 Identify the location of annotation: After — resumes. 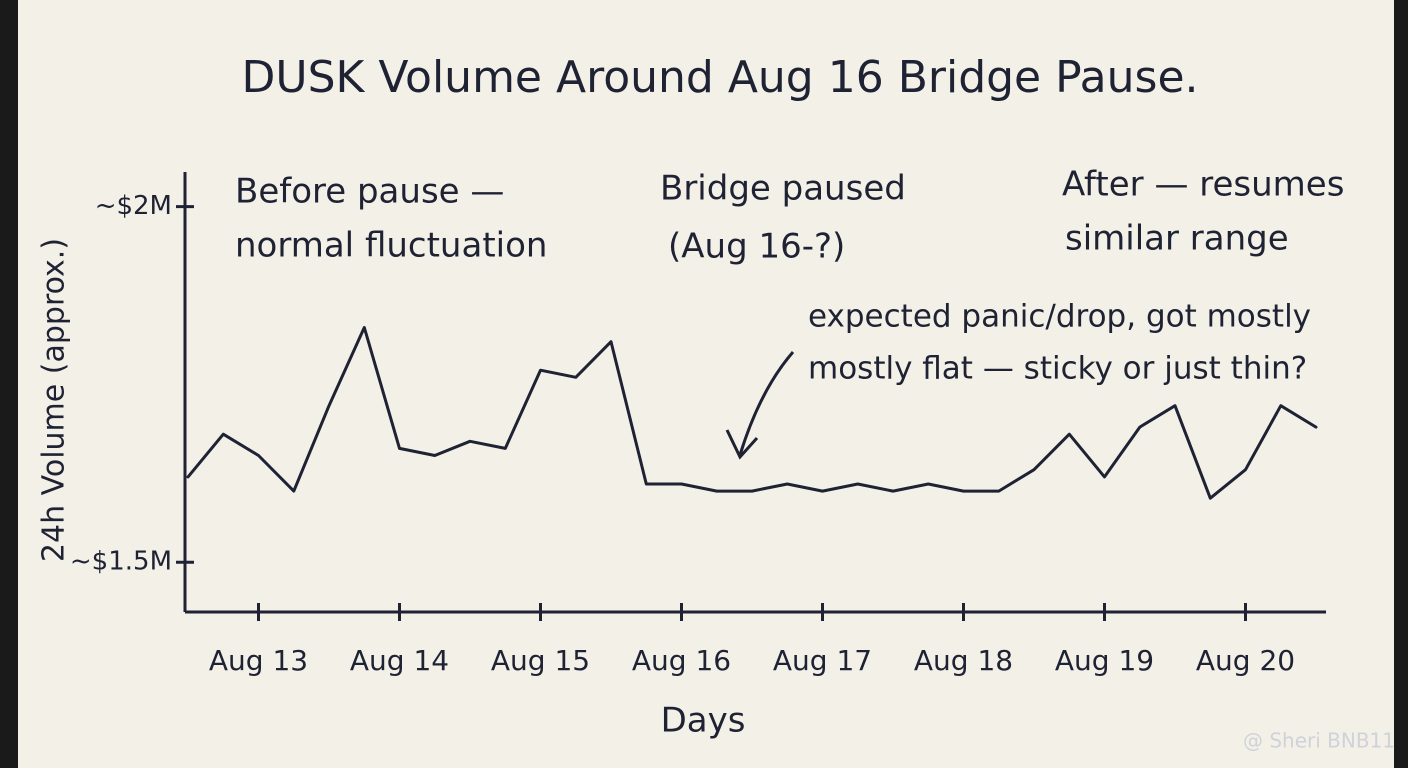
(1203, 185).